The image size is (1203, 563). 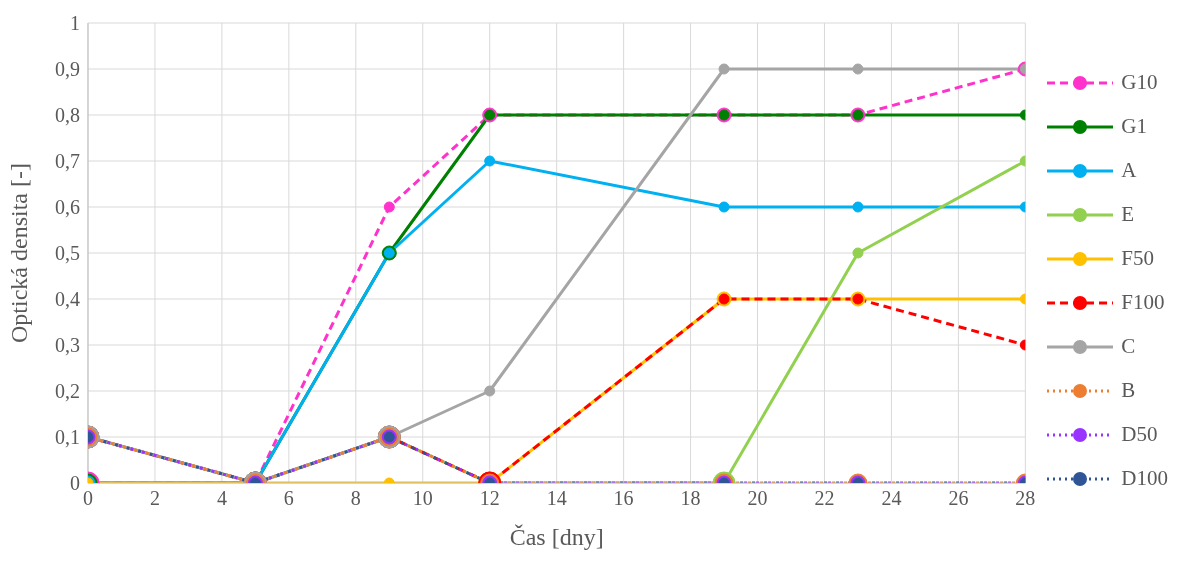 What do you see at coordinates (690, 498) in the screenshot?
I see `x-tick-label: 18` at bounding box center [690, 498].